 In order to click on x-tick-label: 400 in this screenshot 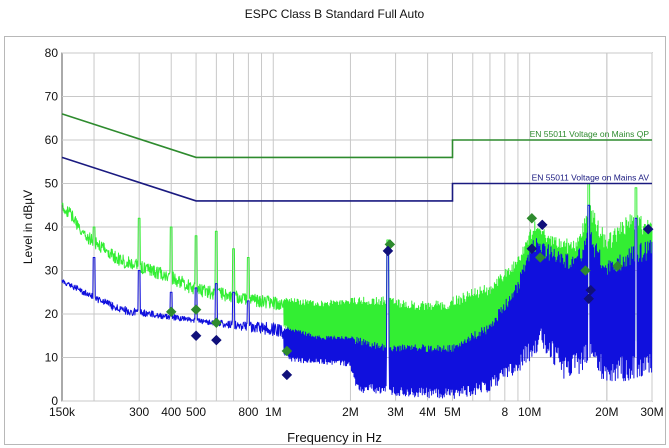, I will do `click(171, 412)`.